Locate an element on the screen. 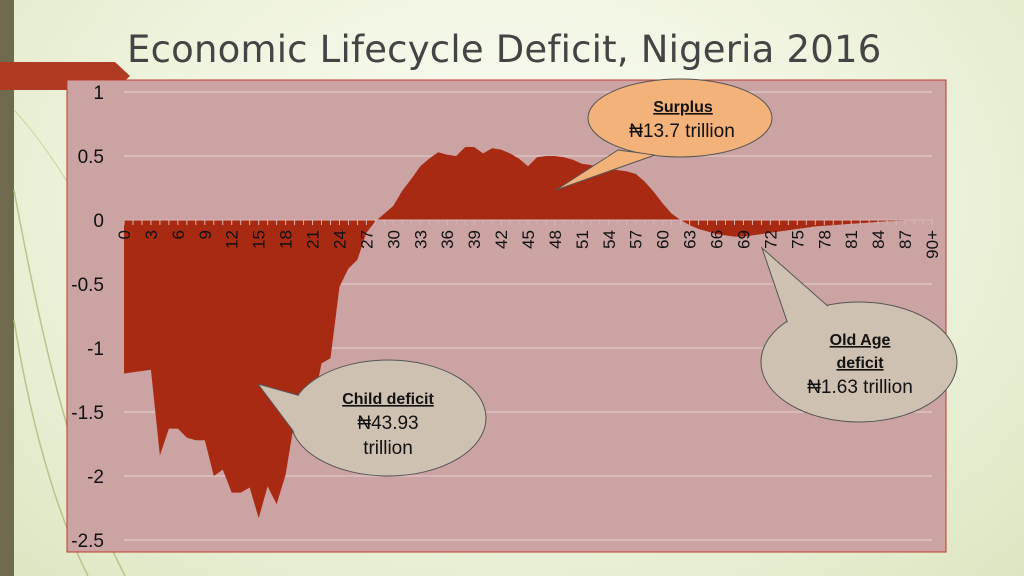 Image resolution: width=1024 pixels, height=576 pixels. x-tick-label: 39 is located at coordinates (474, 239).